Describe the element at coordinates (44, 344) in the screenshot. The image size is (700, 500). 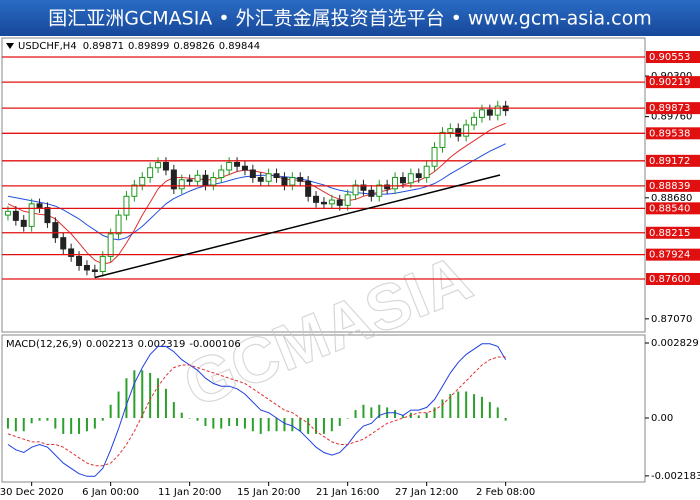
I see `macd-title: MACD(12,26,9)` at that location.